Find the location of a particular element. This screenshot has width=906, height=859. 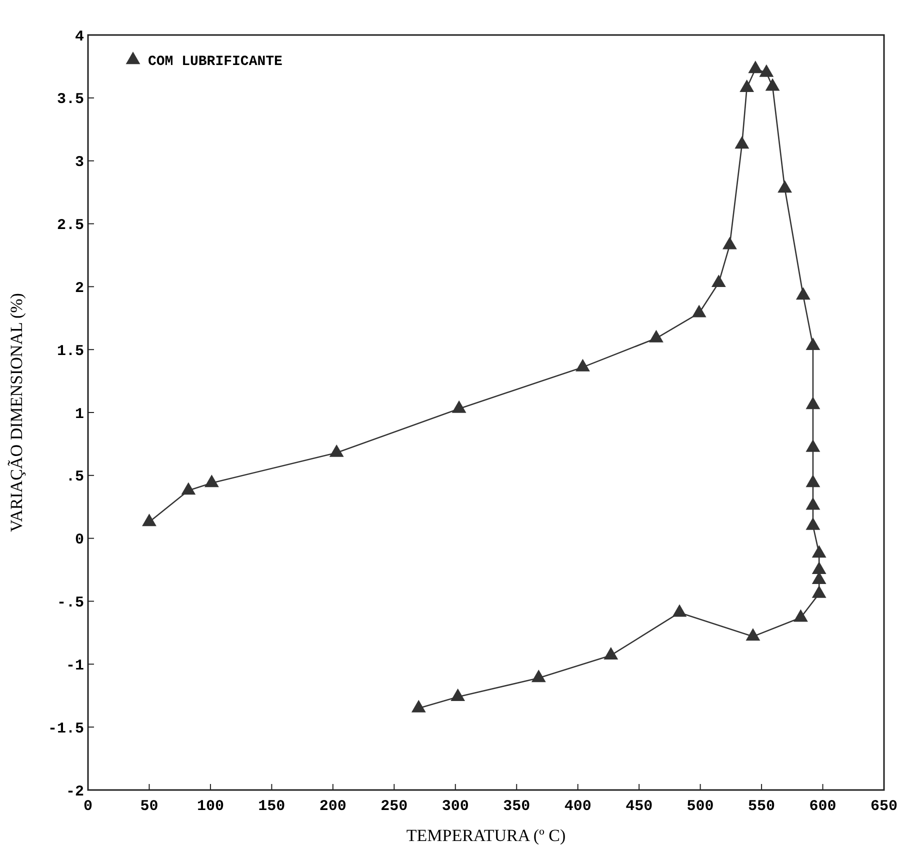

x-tick-label: 200 is located at coordinates (332, 806).